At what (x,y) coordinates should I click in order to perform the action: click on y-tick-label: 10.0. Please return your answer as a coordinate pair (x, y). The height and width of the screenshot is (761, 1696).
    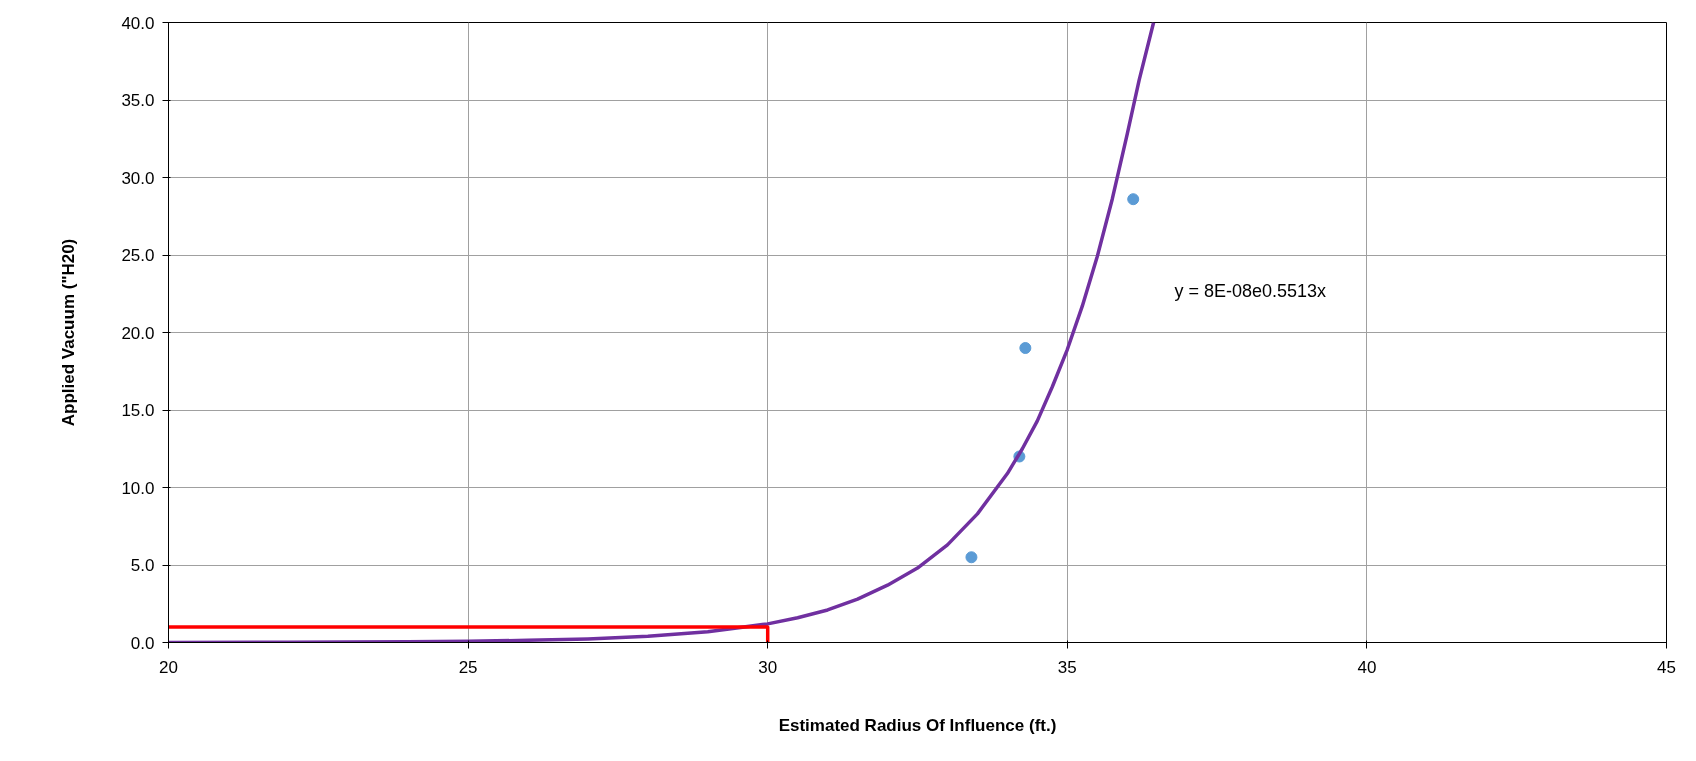
    Looking at the image, I should click on (138, 488).